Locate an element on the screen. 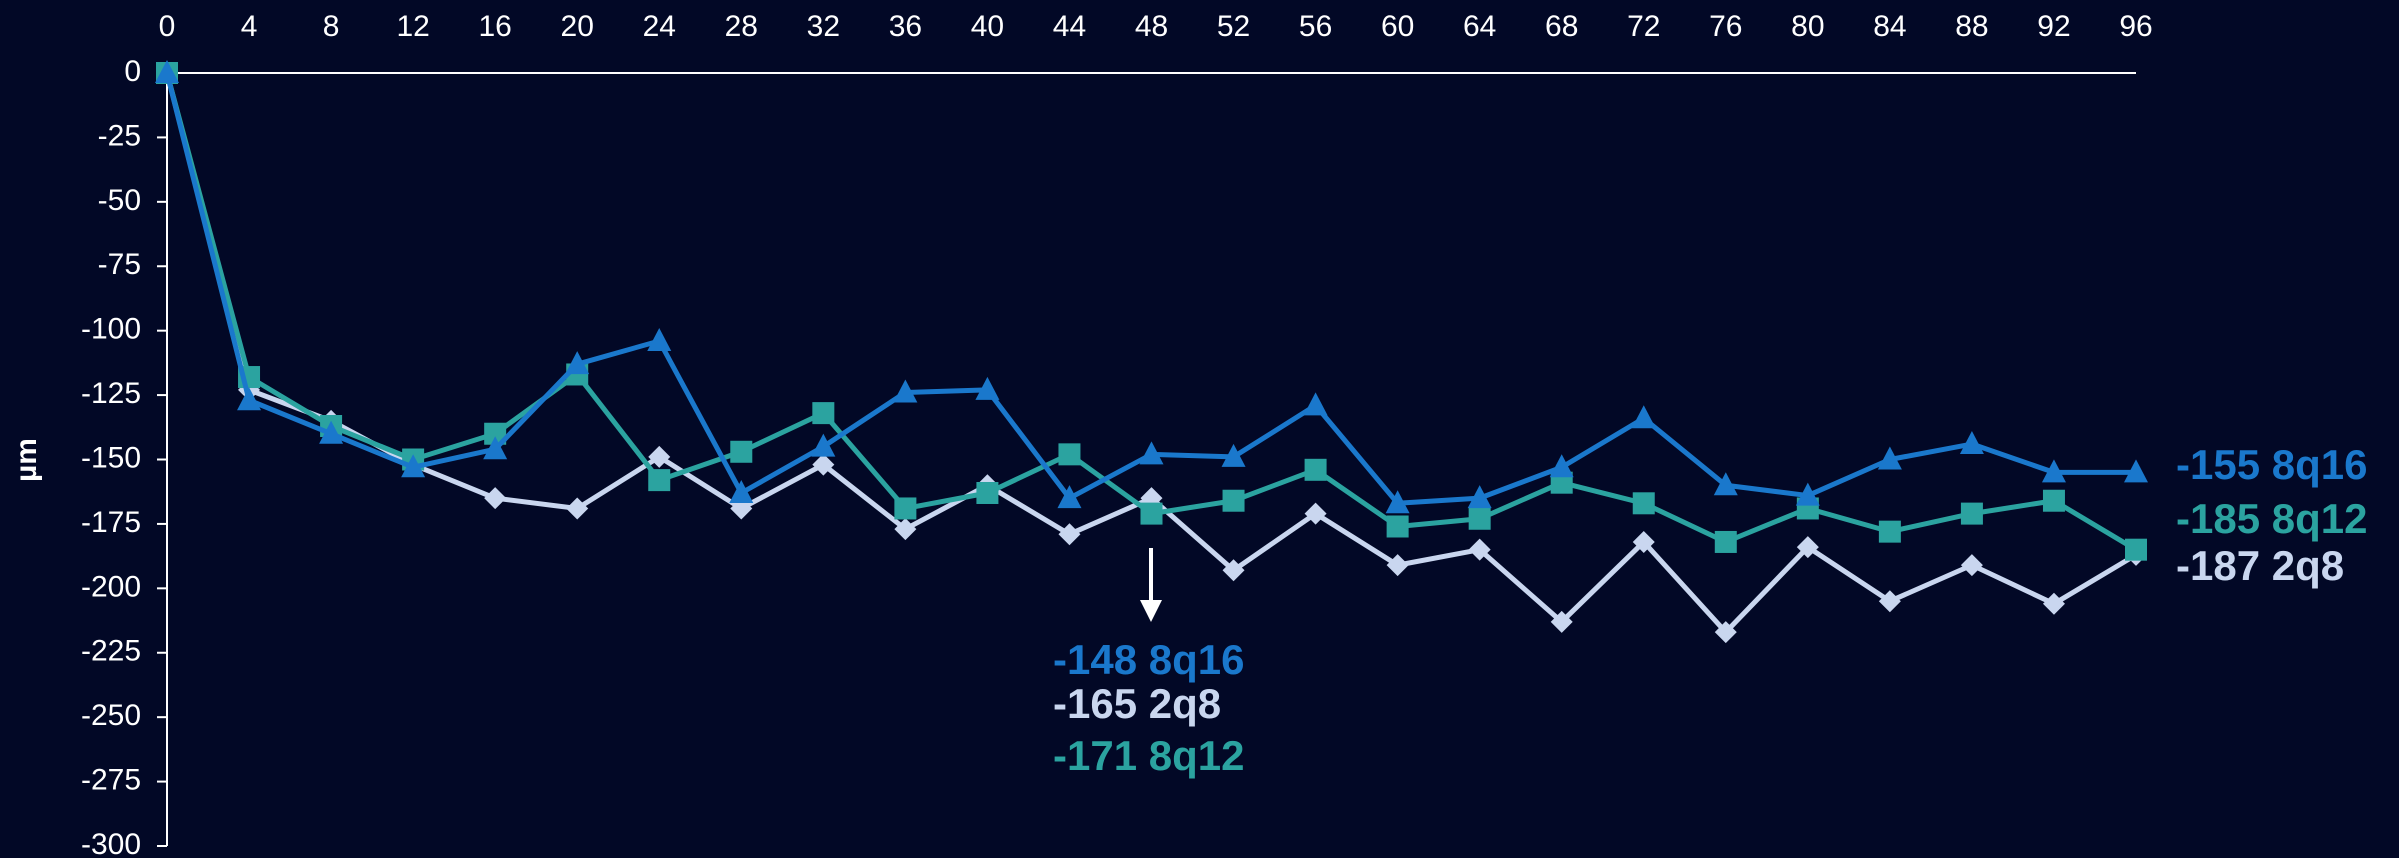 The width and height of the screenshot is (2399, 858). x-tick-label: 80 is located at coordinates (1807, 26).